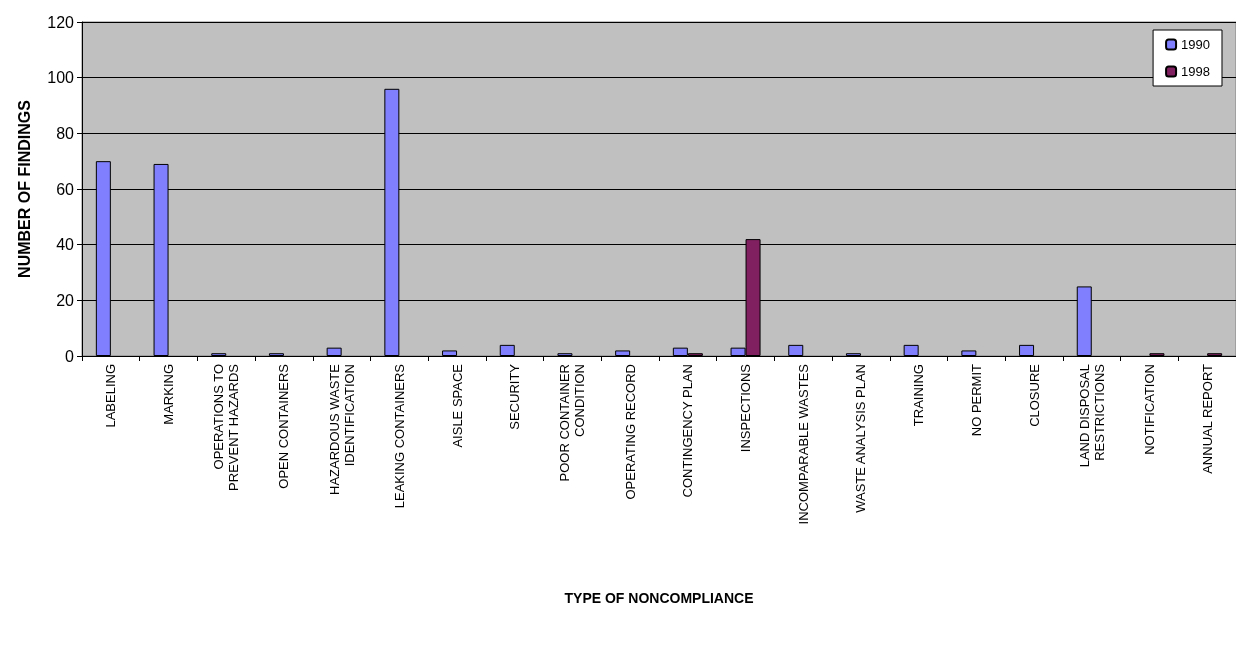  Describe the element at coordinates (630, 432) in the screenshot. I see `x-tick-label: OPERATING RECORD` at that location.